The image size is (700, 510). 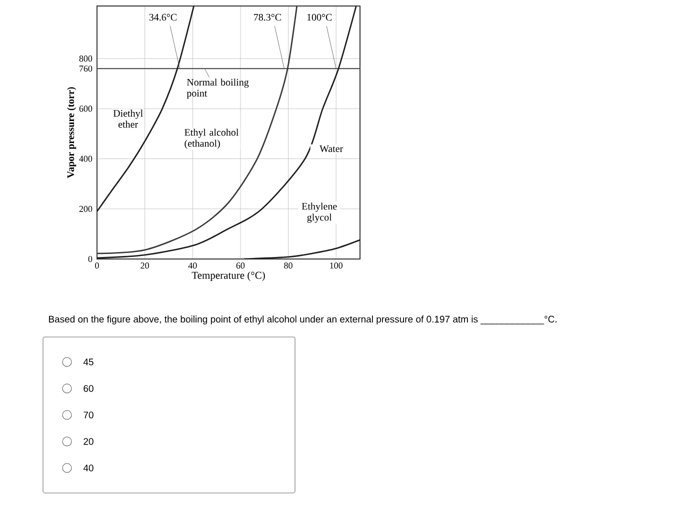 What do you see at coordinates (319, 17) in the screenshot?
I see `annotation: 100°C` at bounding box center [319, 17].